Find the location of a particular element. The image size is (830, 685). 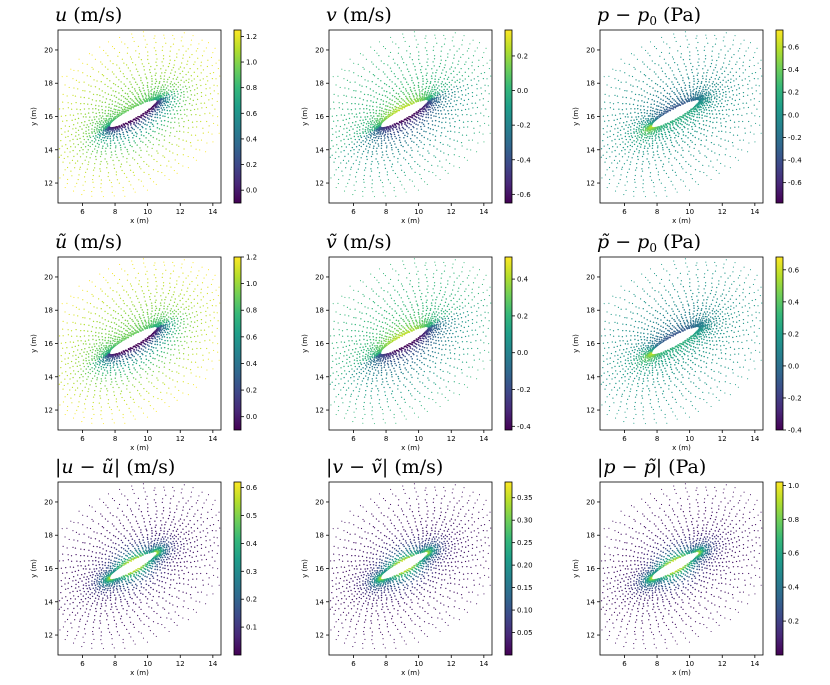

colorbar-tick-label: -0.2 is located at coordinates (795, 138).